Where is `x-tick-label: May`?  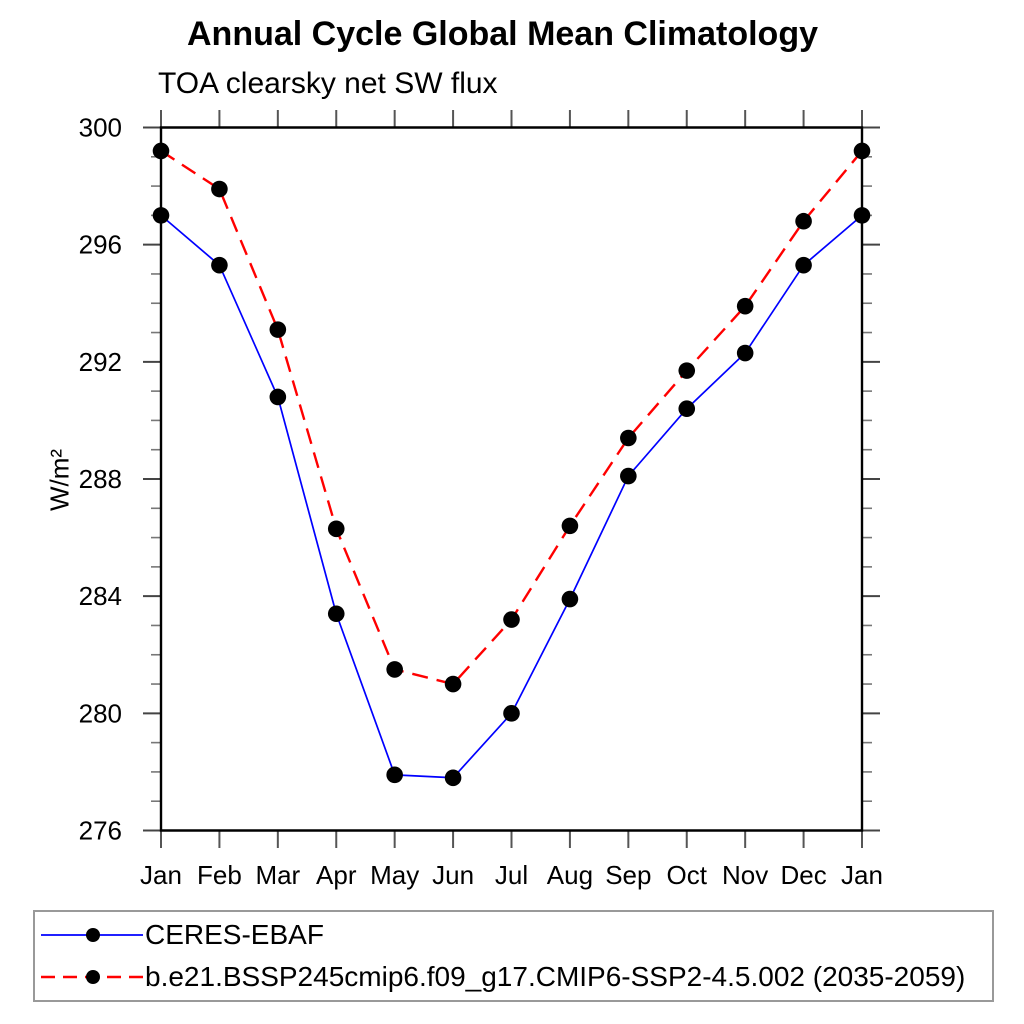 x-tick-label: May is located at coordinates (394, 875).